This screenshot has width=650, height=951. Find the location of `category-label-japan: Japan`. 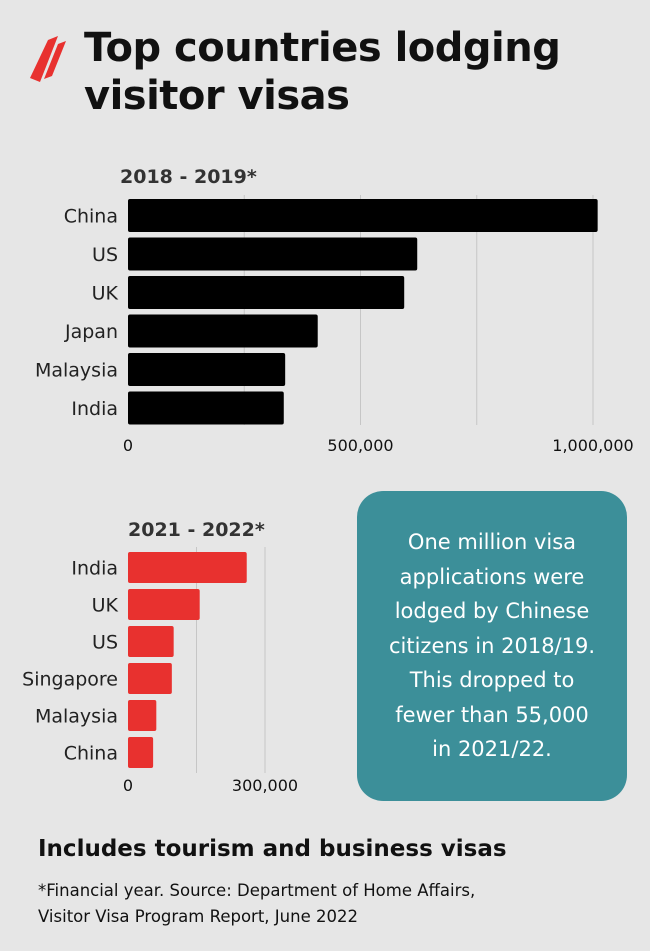

category-label-japan: Japan is located at coordinates (91, 332).